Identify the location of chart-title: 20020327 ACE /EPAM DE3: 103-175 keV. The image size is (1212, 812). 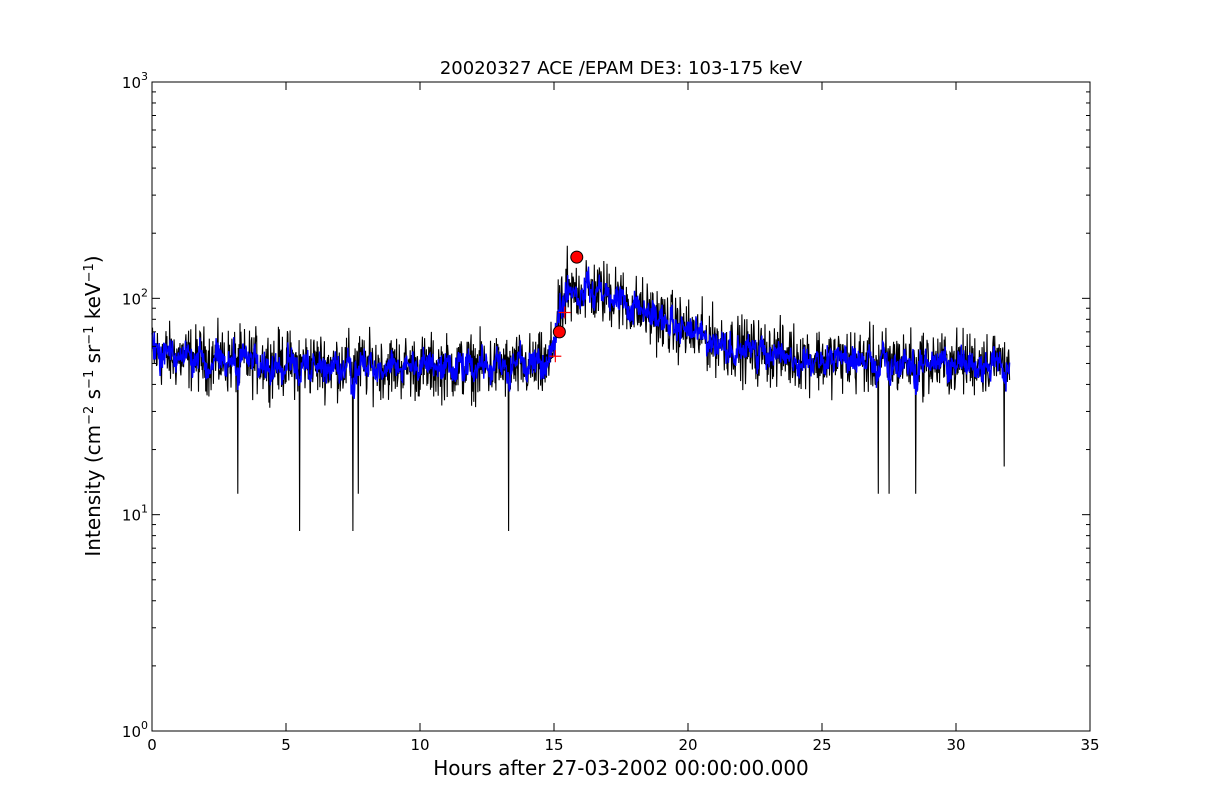
(621, 68).